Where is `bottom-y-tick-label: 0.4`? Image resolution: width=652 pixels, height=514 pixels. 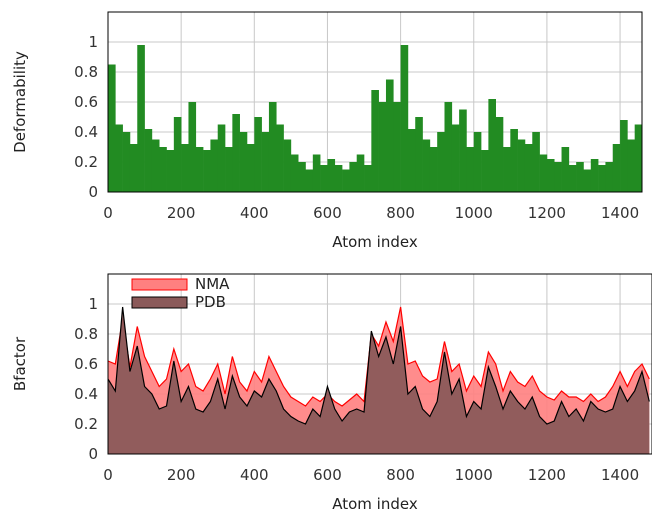 bottom-y-tick-label: 0.4 is located at coordinates (86, 394).